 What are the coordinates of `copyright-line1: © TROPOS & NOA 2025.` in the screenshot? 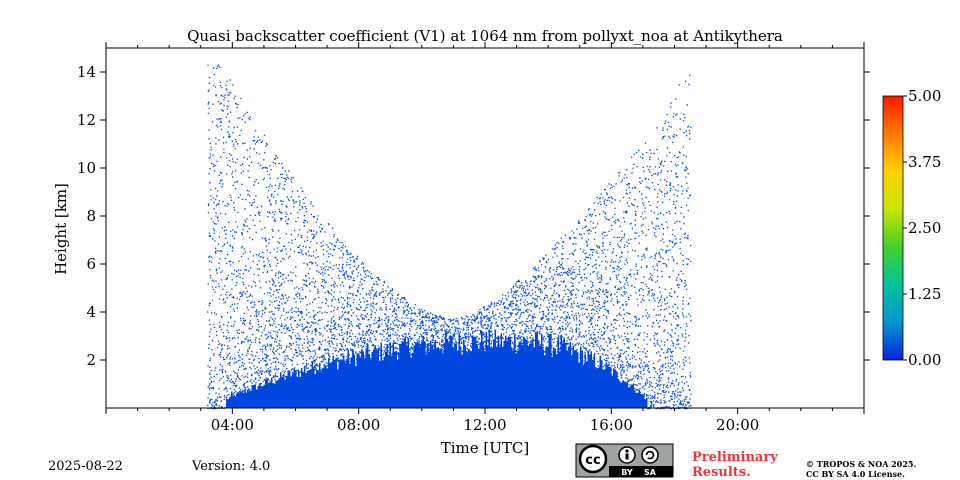 It's located at (861, 464).